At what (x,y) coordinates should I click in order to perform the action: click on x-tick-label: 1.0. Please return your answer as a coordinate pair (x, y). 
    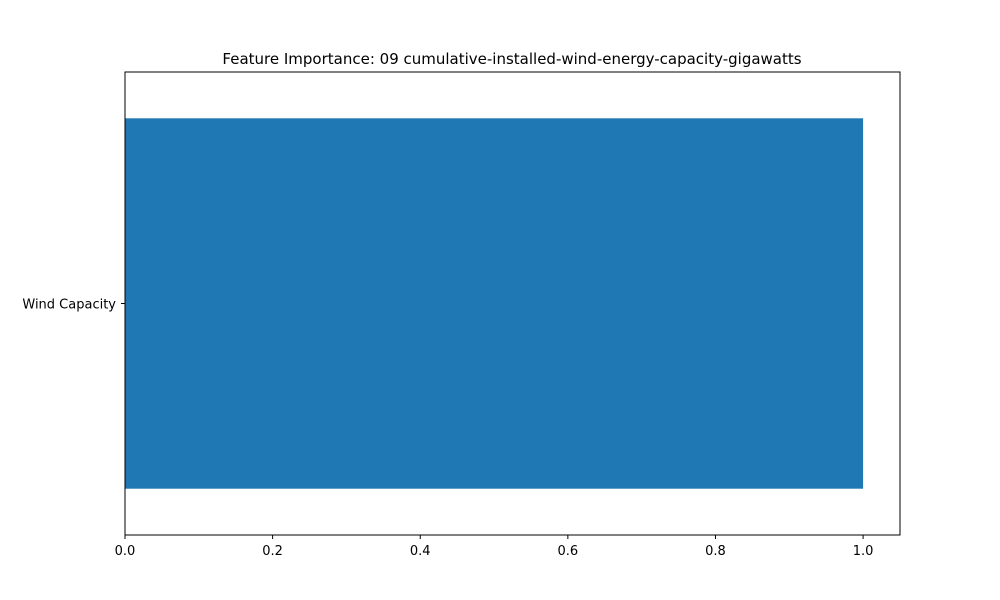
    Looking at the image, I should click on (863, 551).